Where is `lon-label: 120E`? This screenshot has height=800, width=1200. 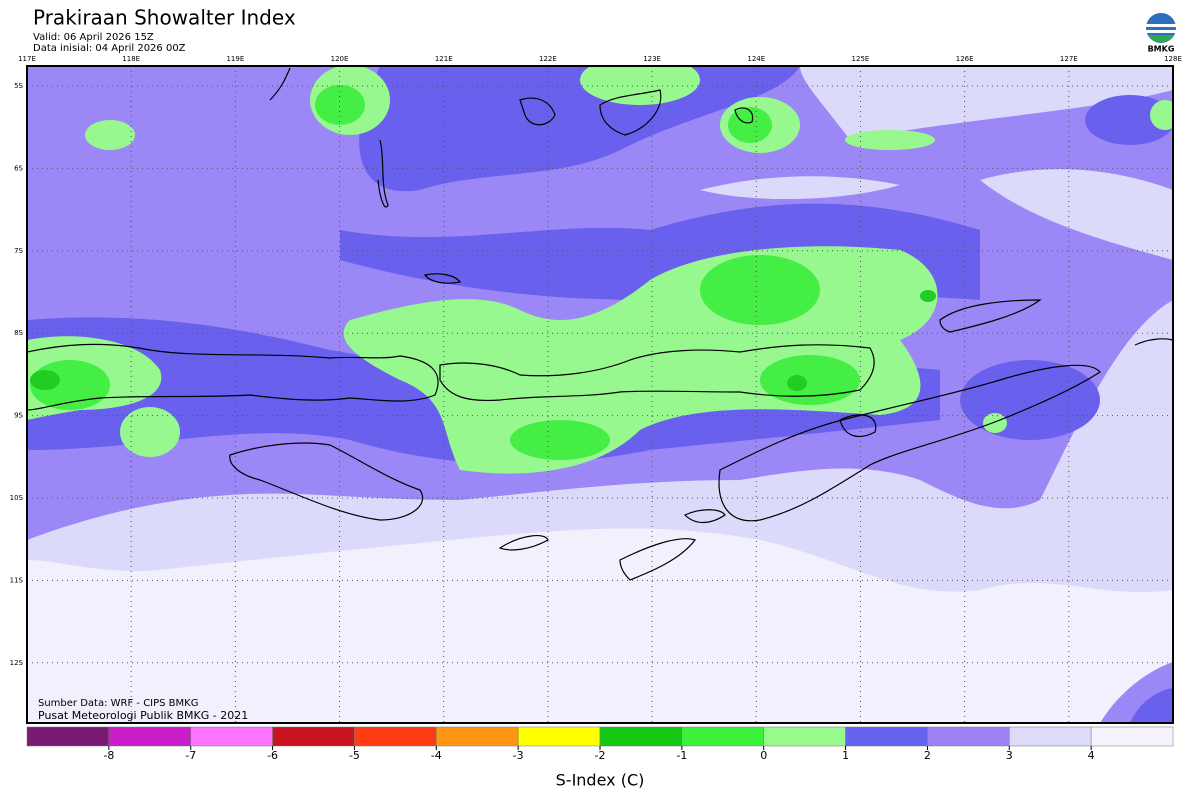 lon-label: 120E is located at coordinates (340, 59).